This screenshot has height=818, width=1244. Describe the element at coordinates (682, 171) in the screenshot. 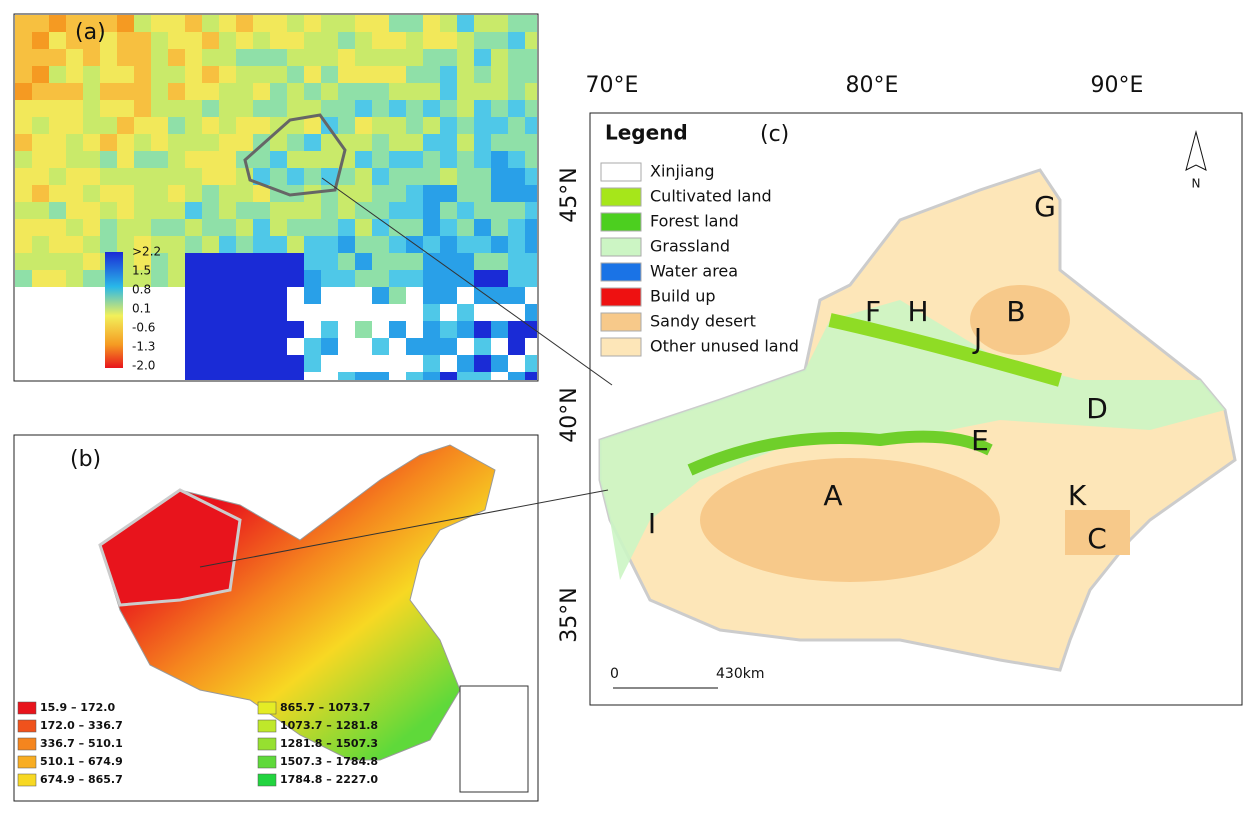

I see `legend-label: Xinjiang` at that location.